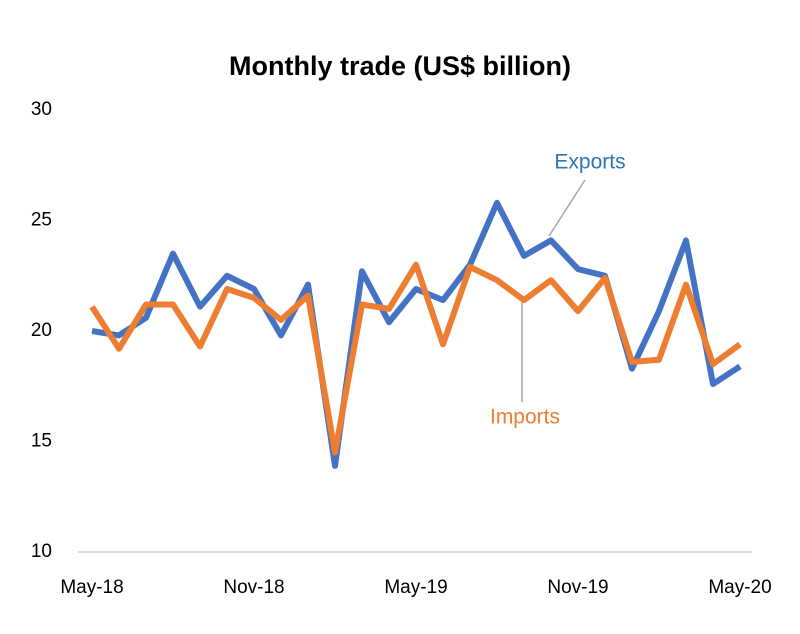 This screenshot has width=800, height=634. I want to click on y-tick-label: 10, so click(41, 551).